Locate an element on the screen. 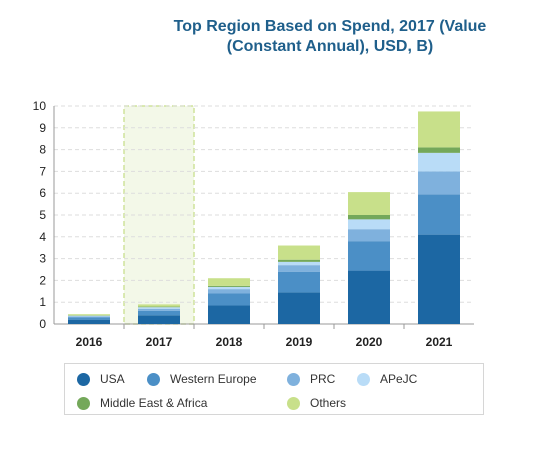 The height and width of the screenshot is (458, 543). bar-2017-middle-east-africa is located at coordinates (159, 307).